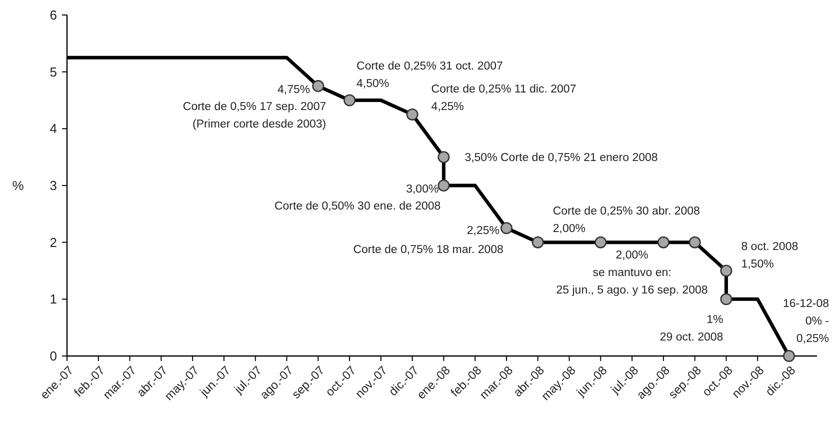 The height and width of the screenshot is (429, 836). I want to click on annotation: 3,00%, so click(422, 190).